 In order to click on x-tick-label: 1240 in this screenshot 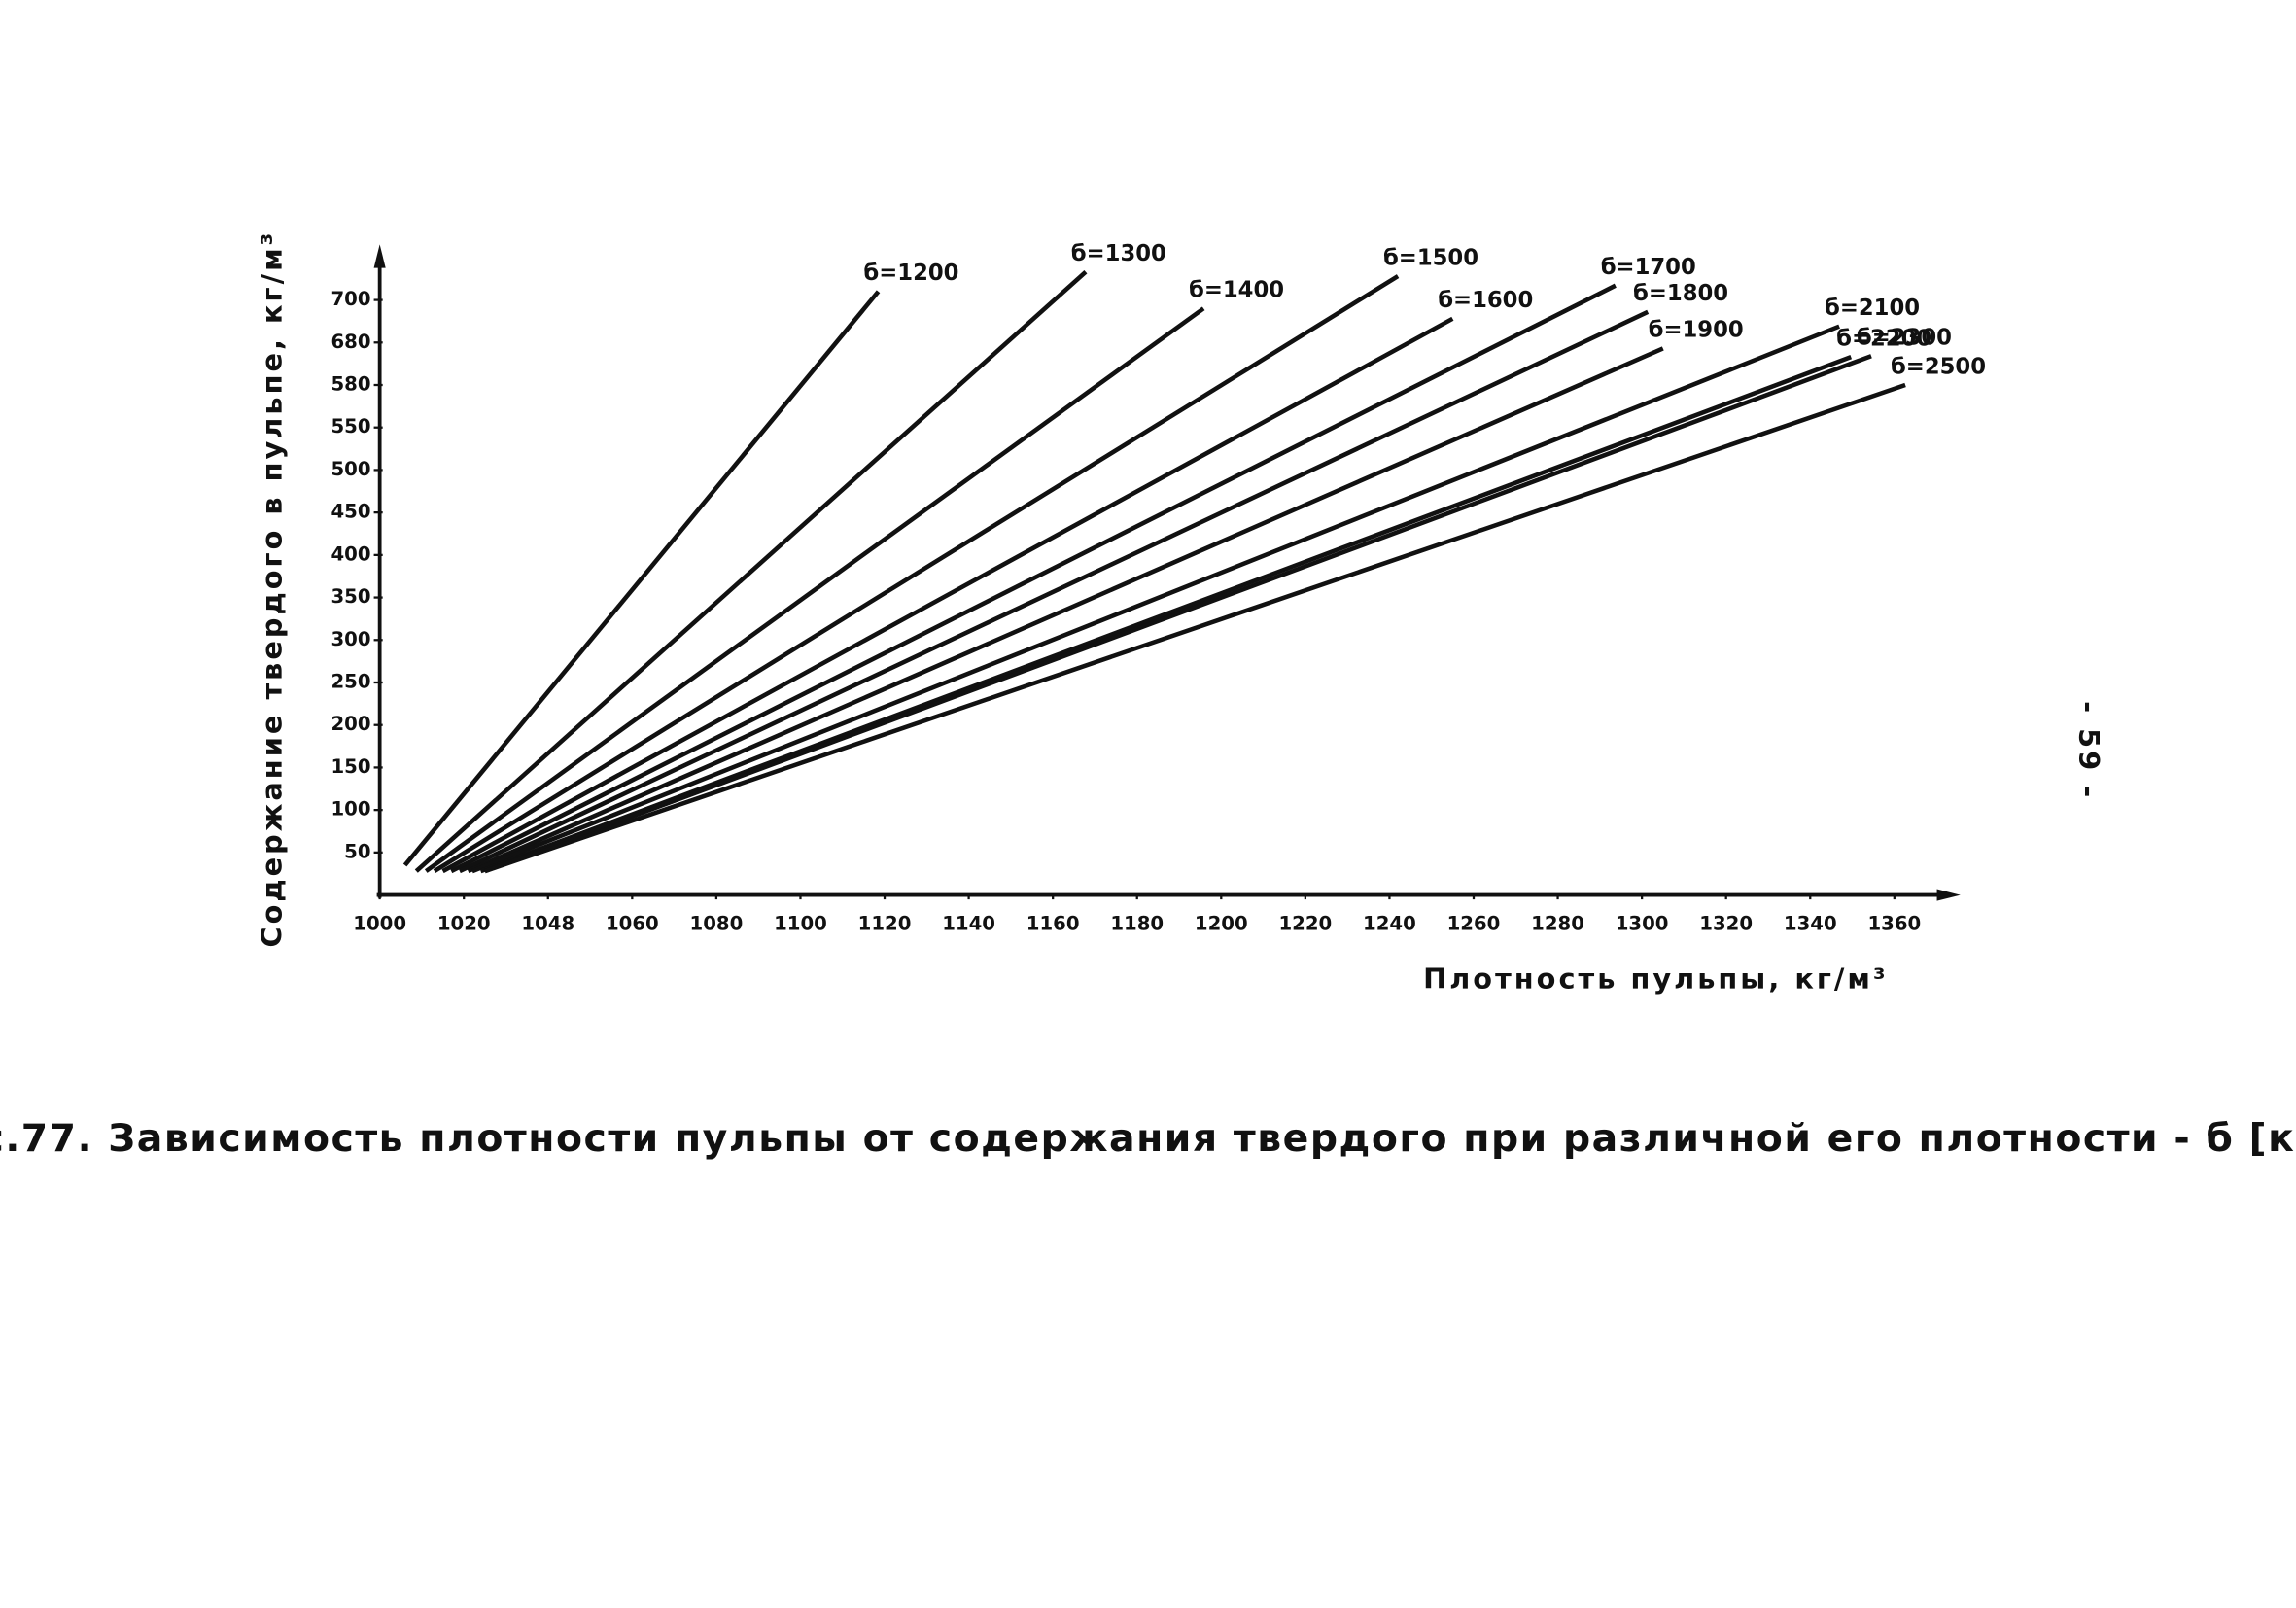, I will do `click(1389, 923)`.